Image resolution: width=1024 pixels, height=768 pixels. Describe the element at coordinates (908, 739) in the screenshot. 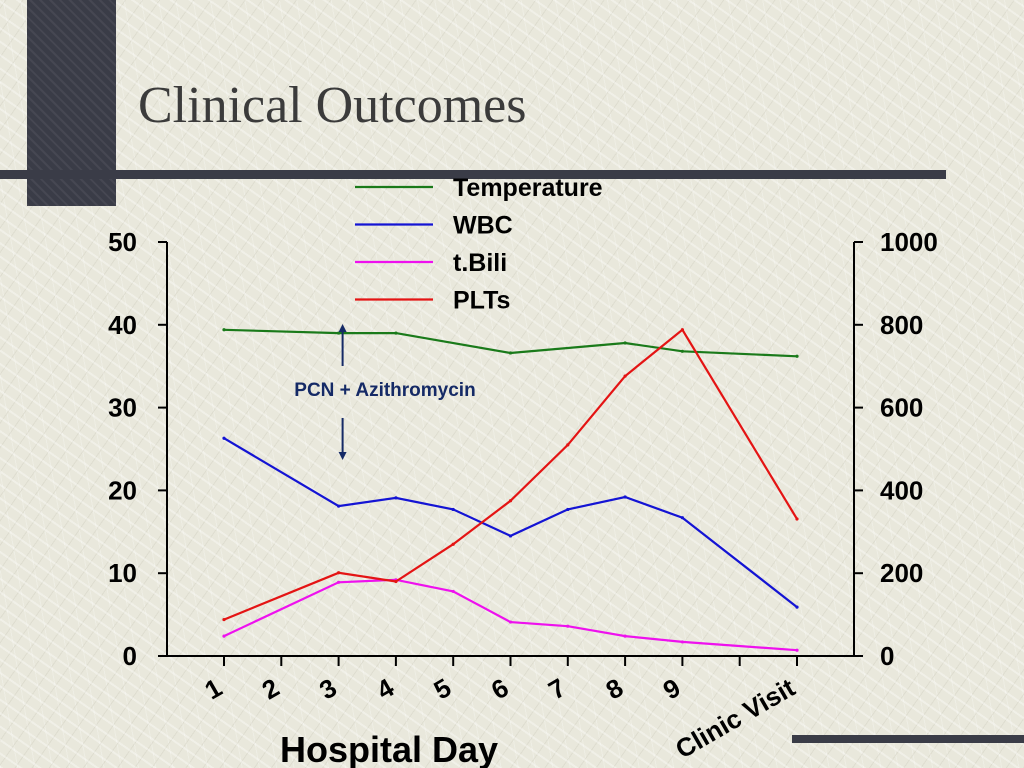

I see `decorative-bar-bottom` at that location.